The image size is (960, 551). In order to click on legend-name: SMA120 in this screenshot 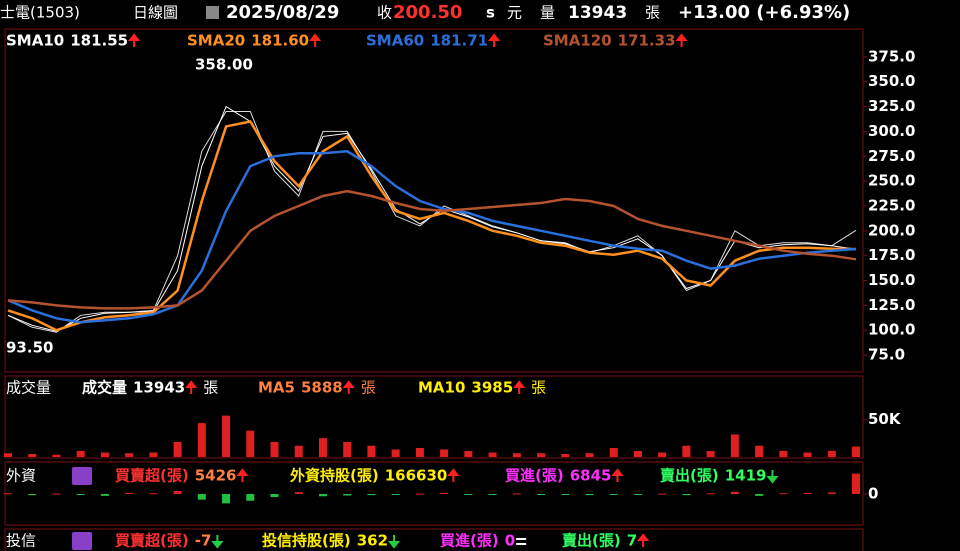, I will do `click(577, 41)`.